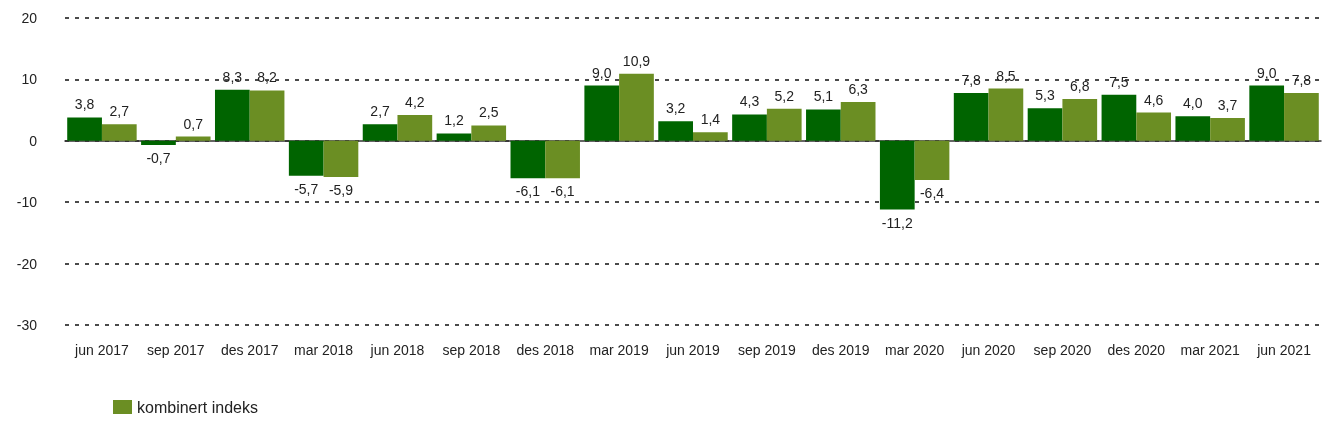 This screenshot has width=1333, height=430. I want to click on x-tick-label: des 2019, so click(840, 350).